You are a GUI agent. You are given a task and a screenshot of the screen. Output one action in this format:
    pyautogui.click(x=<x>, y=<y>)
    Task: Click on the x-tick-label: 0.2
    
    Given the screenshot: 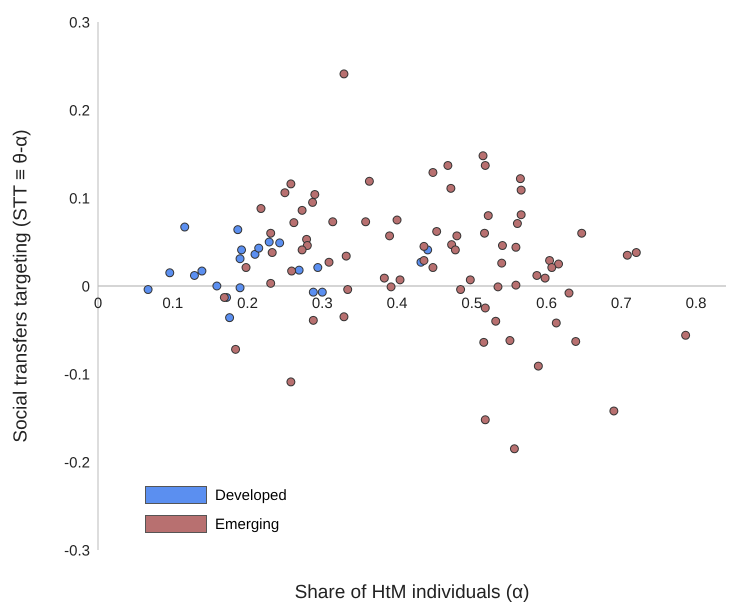 What is the action you would take?
    pyautogui.click(x=247, y=303)
    